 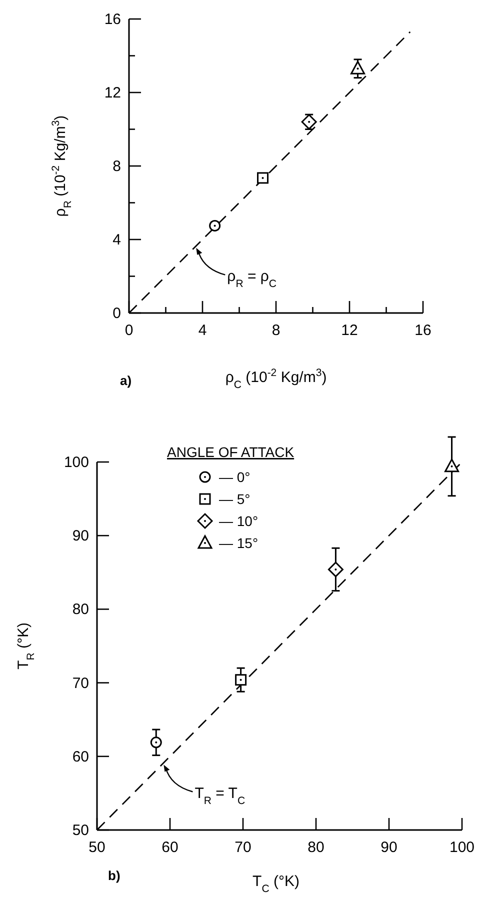 I want to click on x-tick-label: 4, so click(x=202, y=330).